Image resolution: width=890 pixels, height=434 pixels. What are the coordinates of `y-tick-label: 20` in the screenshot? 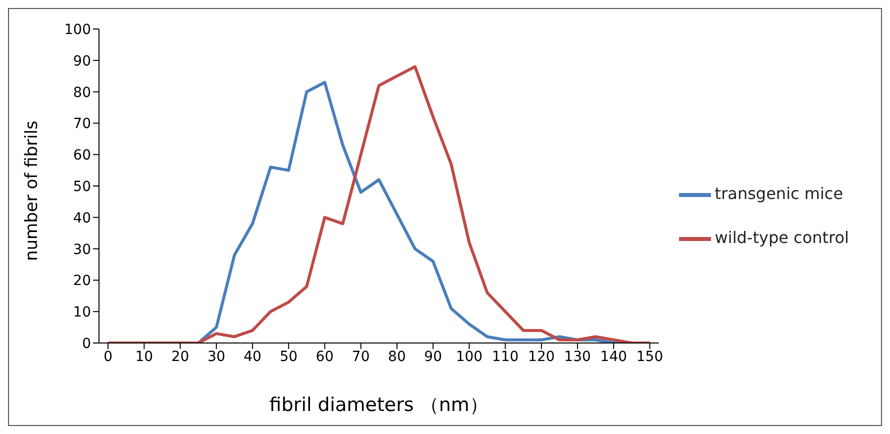 It's located at (82, 281).